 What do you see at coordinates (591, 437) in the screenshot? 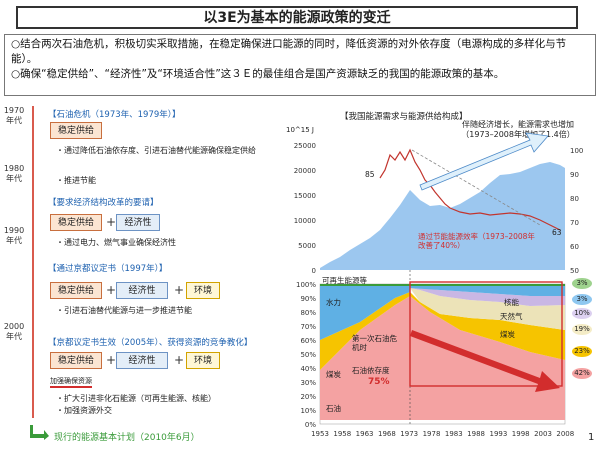
I see `page-number: 1` at bounding box center [591, 437].